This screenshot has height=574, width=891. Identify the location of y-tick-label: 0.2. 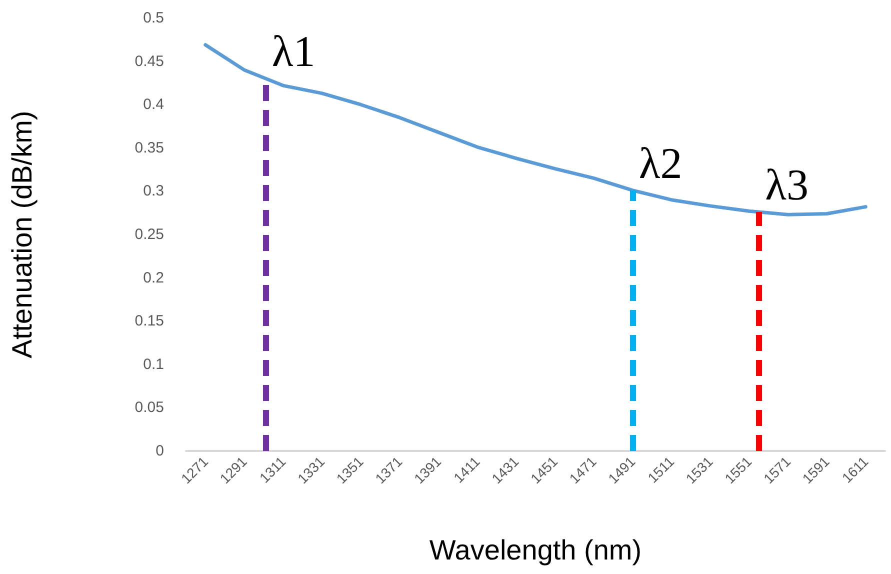
(153, 277).